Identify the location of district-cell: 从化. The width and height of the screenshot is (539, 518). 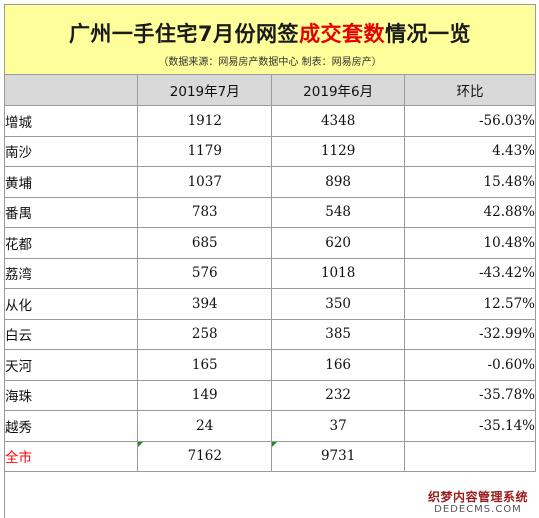
(72, 304).